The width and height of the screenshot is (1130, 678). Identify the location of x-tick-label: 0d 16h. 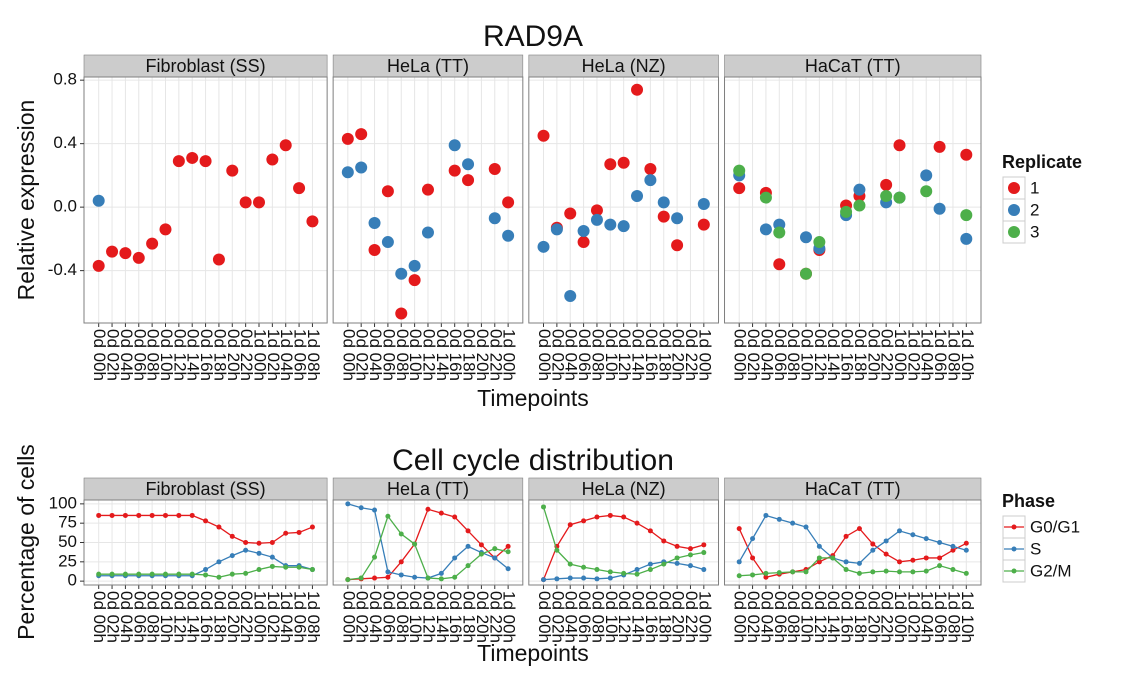
(206, 617).